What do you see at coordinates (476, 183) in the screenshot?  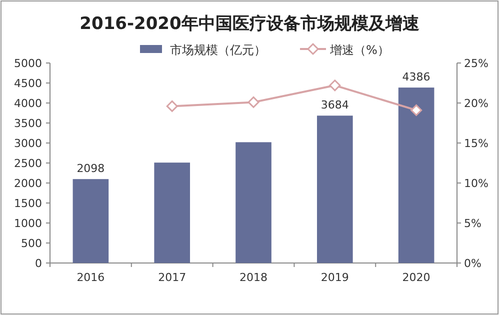 I see `y2-tick-label: 10%` at bounding box center [476, 183].